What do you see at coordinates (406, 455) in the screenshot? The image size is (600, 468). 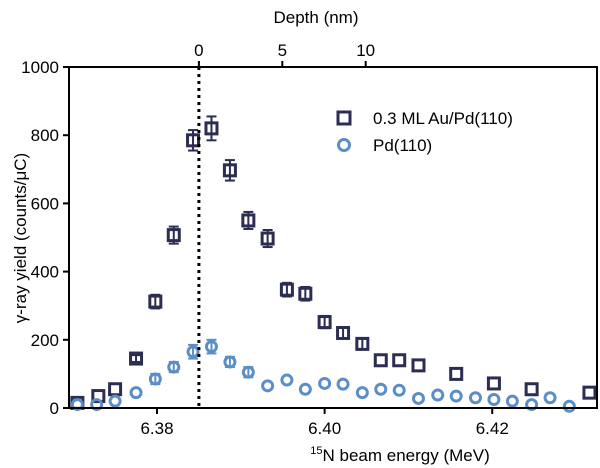 I see `x-axis-label-text: N beam energy (MeV)` at bounding box center [406, 455].